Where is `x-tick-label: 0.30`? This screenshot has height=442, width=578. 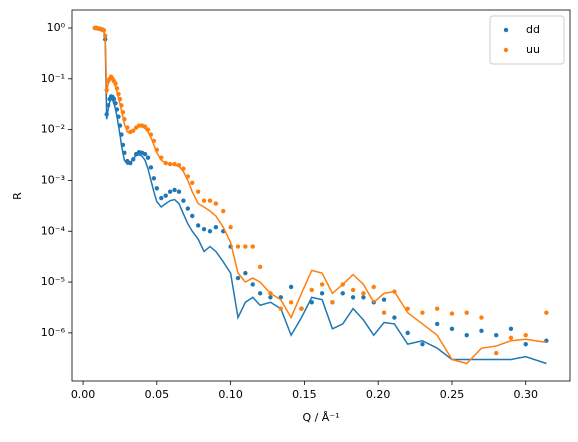 x-tick-label: 0.30 is located at coordinates (525, 394).